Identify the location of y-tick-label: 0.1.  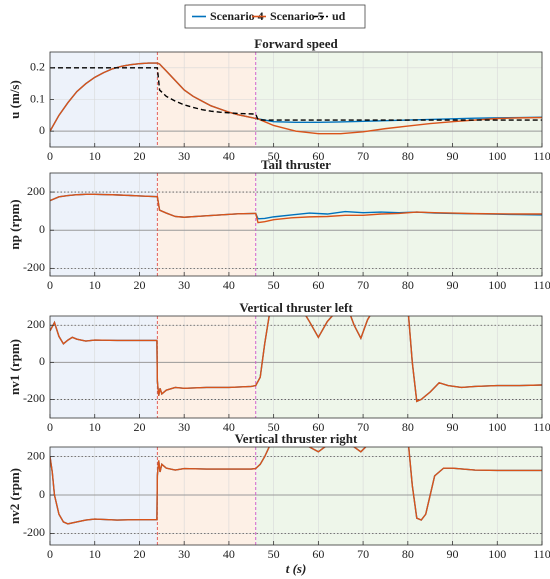
(37, 98).